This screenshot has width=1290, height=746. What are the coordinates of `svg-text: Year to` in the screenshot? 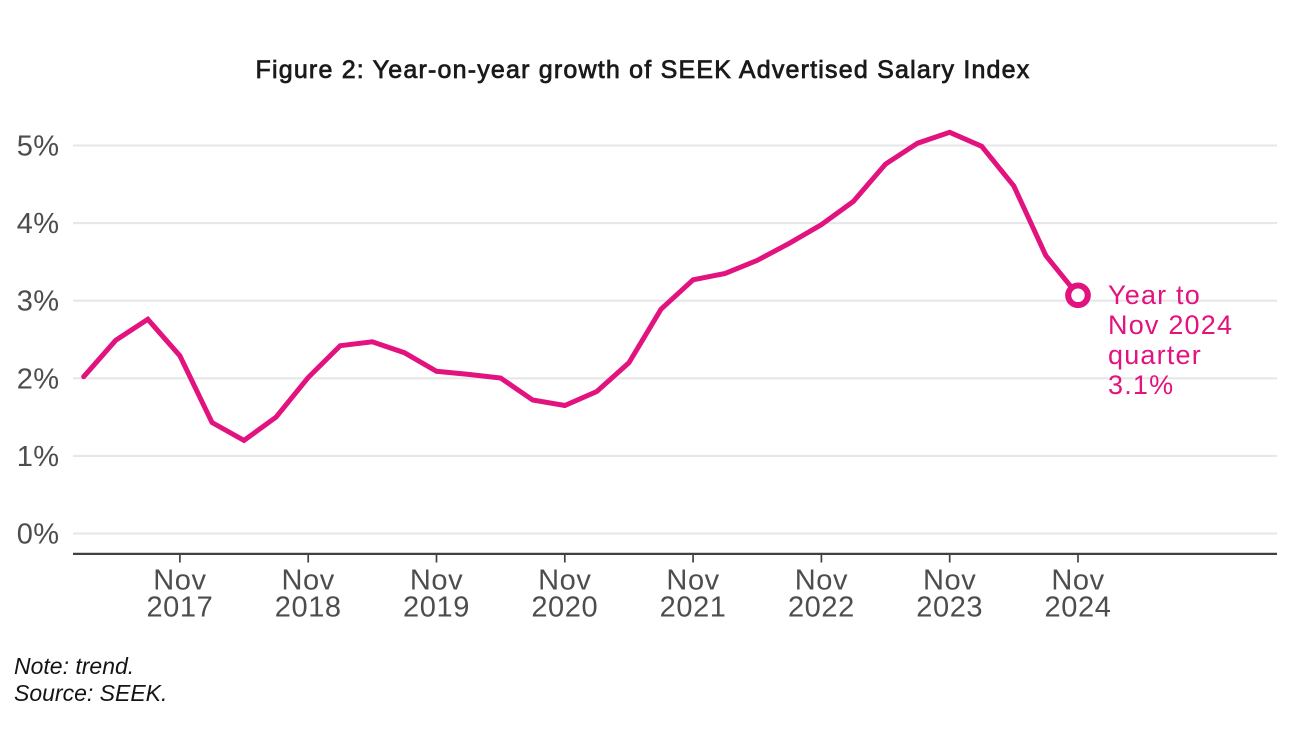 It's located at (1154, 295).